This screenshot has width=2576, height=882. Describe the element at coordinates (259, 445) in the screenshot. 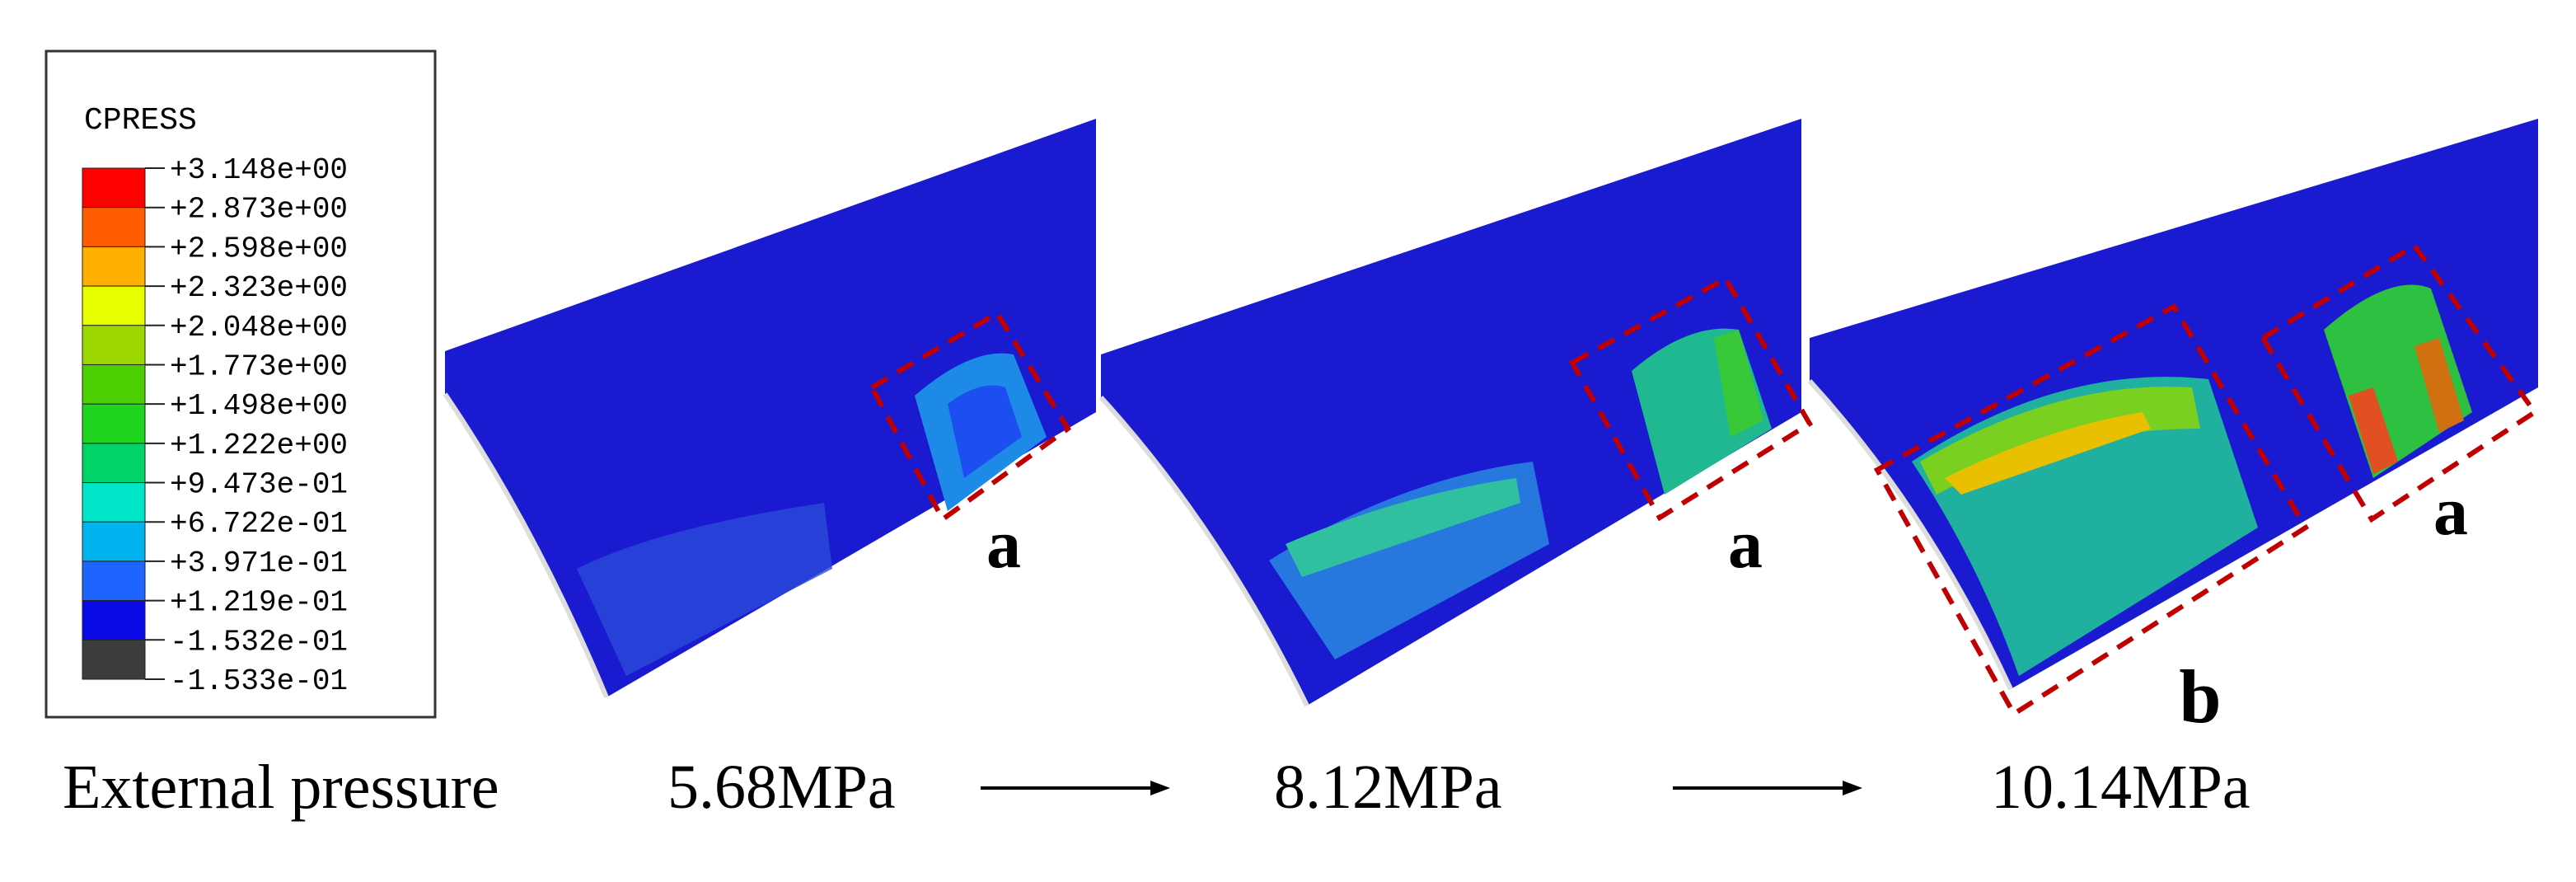

I see `legend-label: +1.222e+00` at that location.